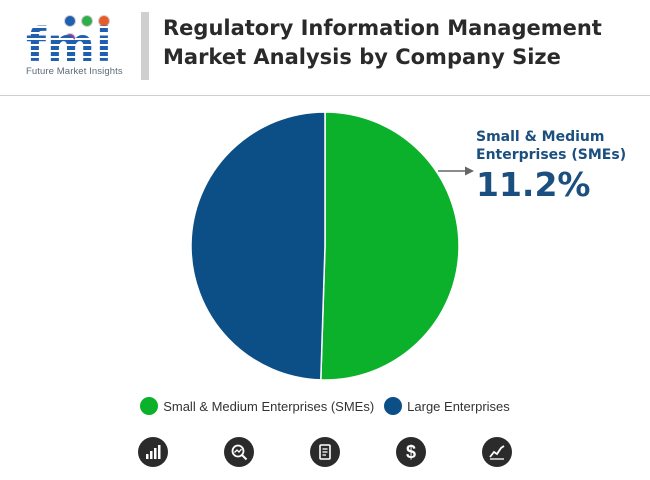 The height and width of the screenshot is (480, 650). What do you see at coordinates (411, 452) in the screenshot?
I see `dollar-icon: $` at bounding box center [411, 452].